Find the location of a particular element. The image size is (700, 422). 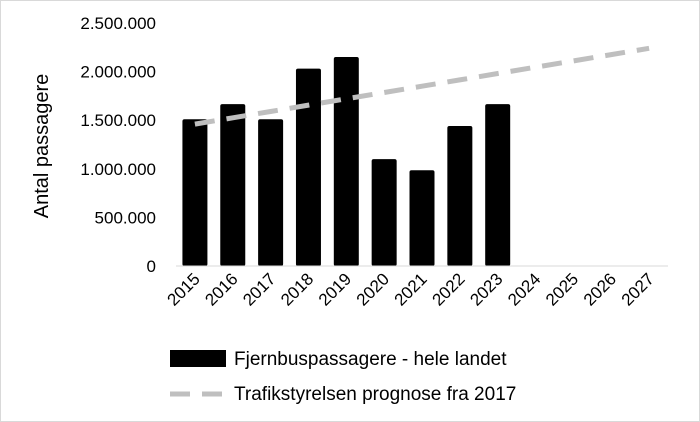

y-tick-label: 2.000.000 is located at coordinates (118, 72).